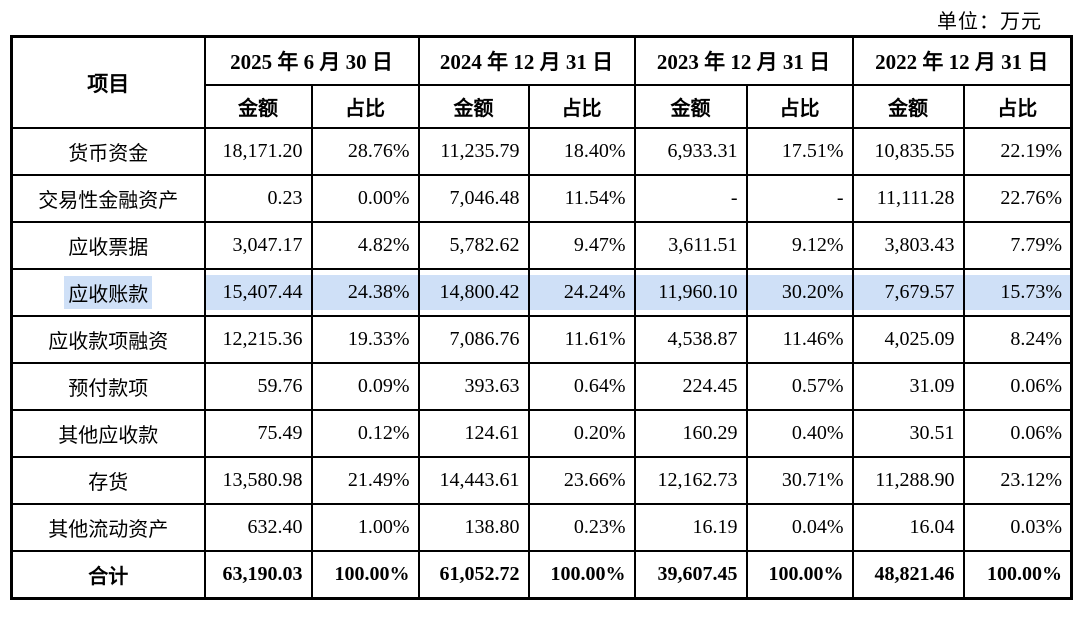  What do you see at coordinates (690, 339) in the screenshot?
I see `amount-cell: 4,538.87` at bounding box center [690, 339].